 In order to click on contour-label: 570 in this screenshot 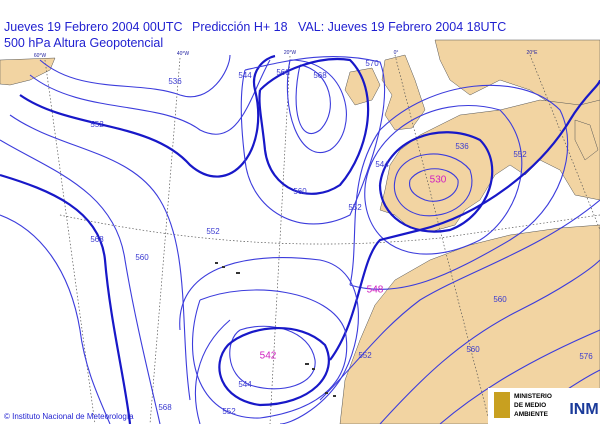, I will do `click(372, 63)`.